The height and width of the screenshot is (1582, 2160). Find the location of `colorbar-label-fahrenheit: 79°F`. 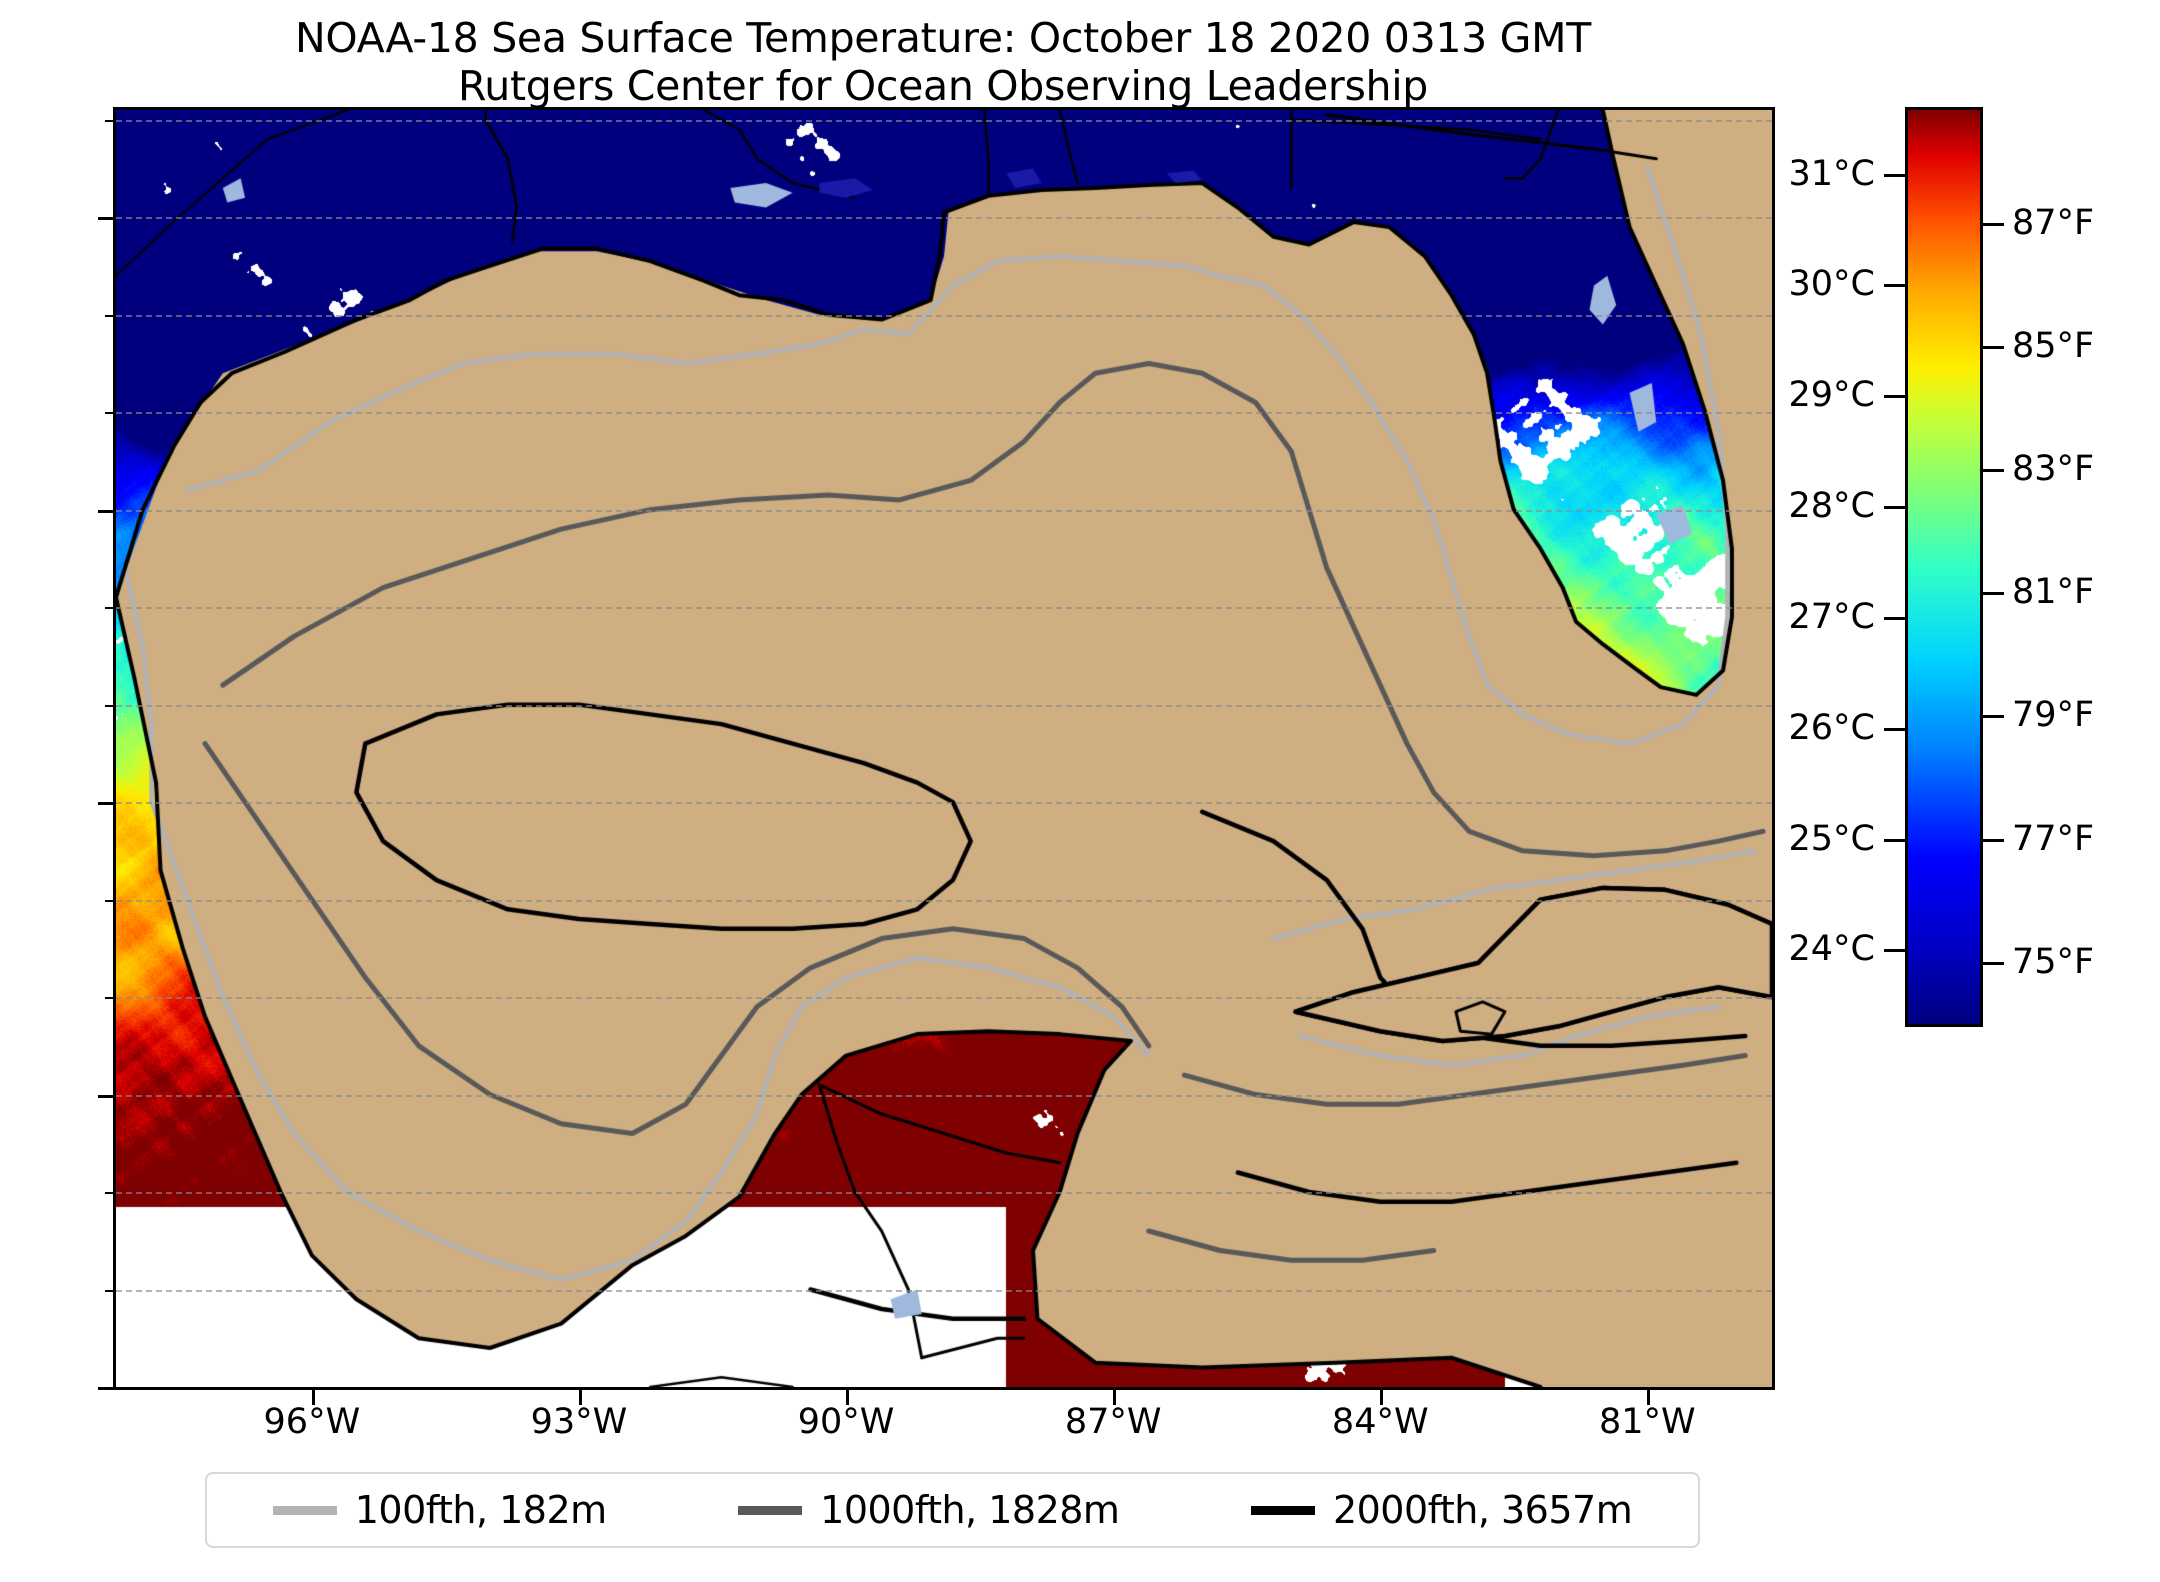

colorbar-label-fahrenheit: 79°F is located at coordinates (2053, 715).